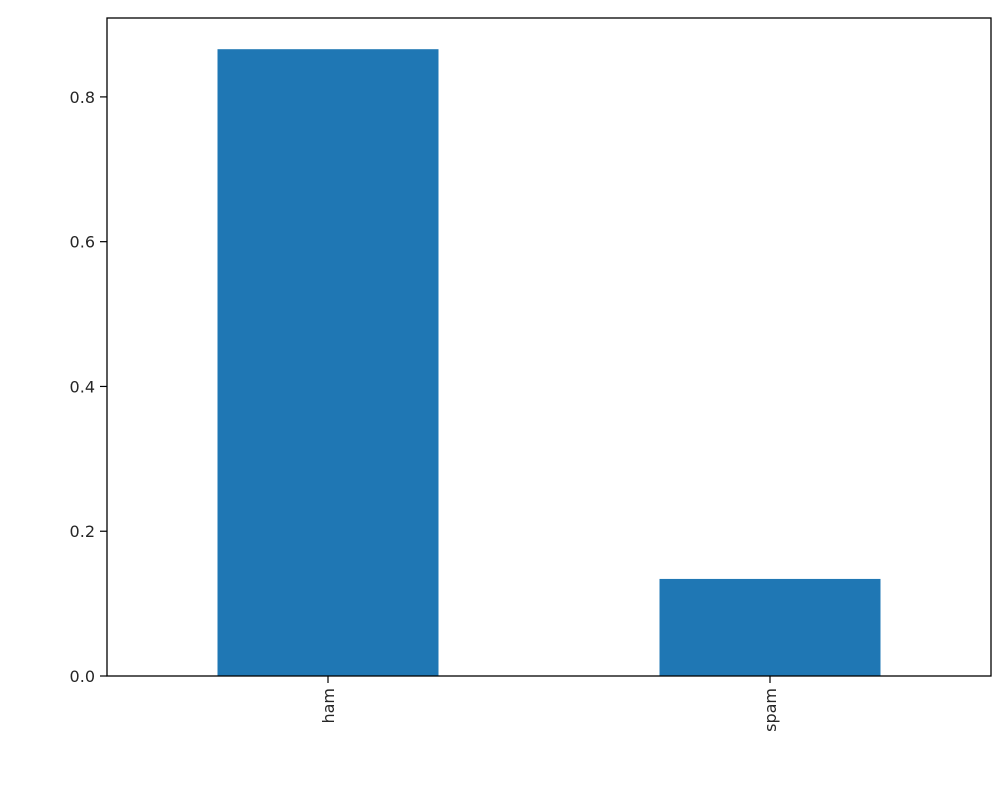 This screenshot has height=791, width=1007. I want to click on y-tick-label: 0.6, so click(82, 242).